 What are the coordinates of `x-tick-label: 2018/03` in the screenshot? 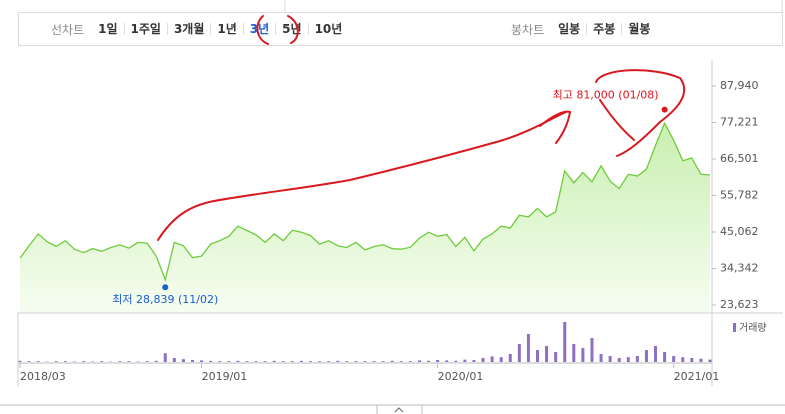 It's located at (43, 376).